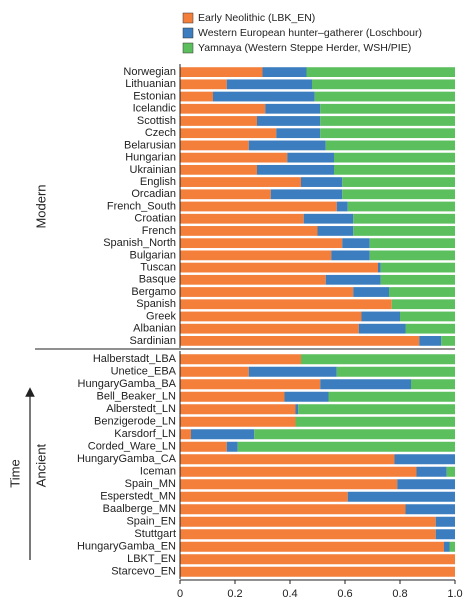 This screenshot has height=612, width=474. I want to click on y-tick-label: Spanish_North, so click(139, 243).